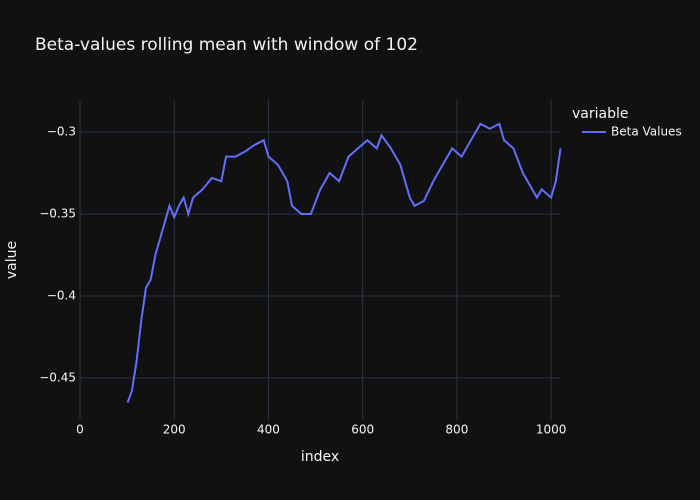 The width and height of the screenshot is (700, 500). What do you see at coordinates (57, 378) in the screenshot?
I see `y-tick-label: −0.45` at bounding box center [57, 378].